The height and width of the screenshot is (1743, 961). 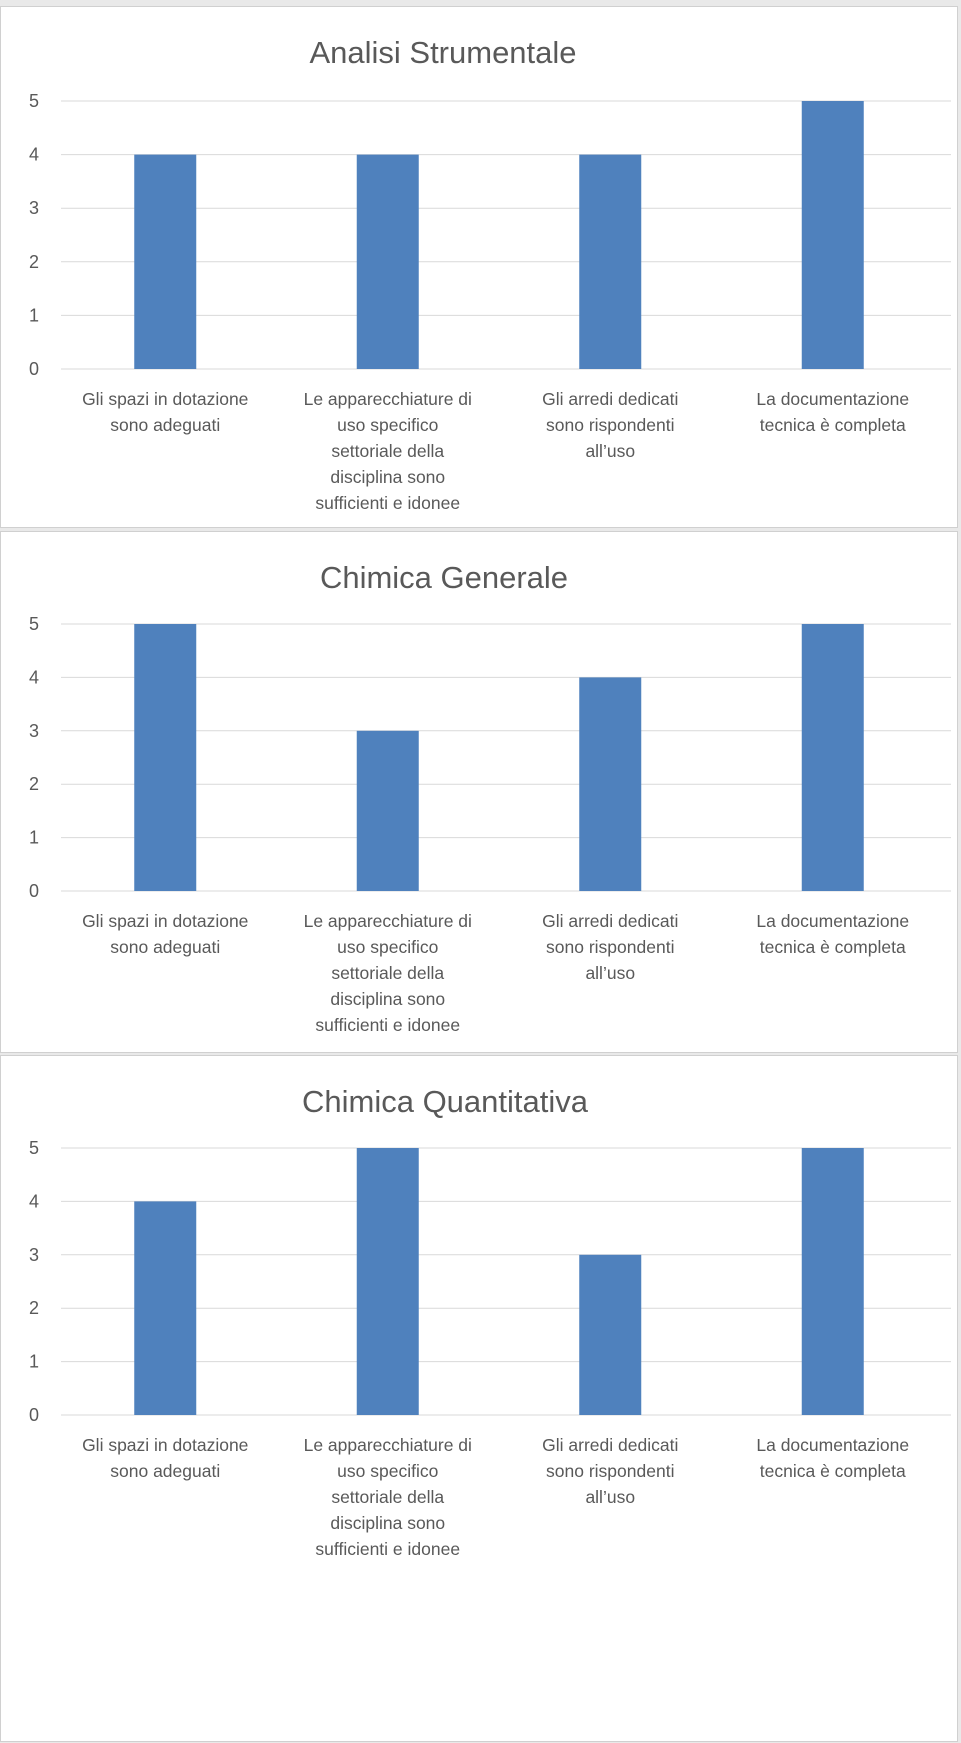 What do you see at coordinates (442, 52) in the screenshot?
I see `chart-title: Analisi Strumentale` at bounding box center [442, 52].